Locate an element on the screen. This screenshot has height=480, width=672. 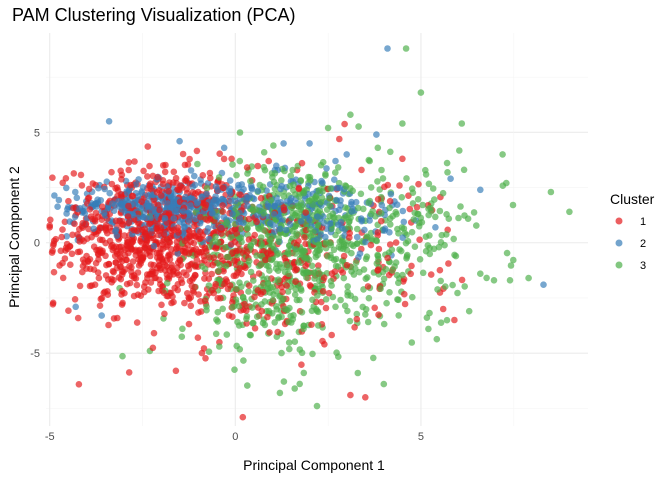
y-tick-label: 5 is located at coordinates (37, 133).